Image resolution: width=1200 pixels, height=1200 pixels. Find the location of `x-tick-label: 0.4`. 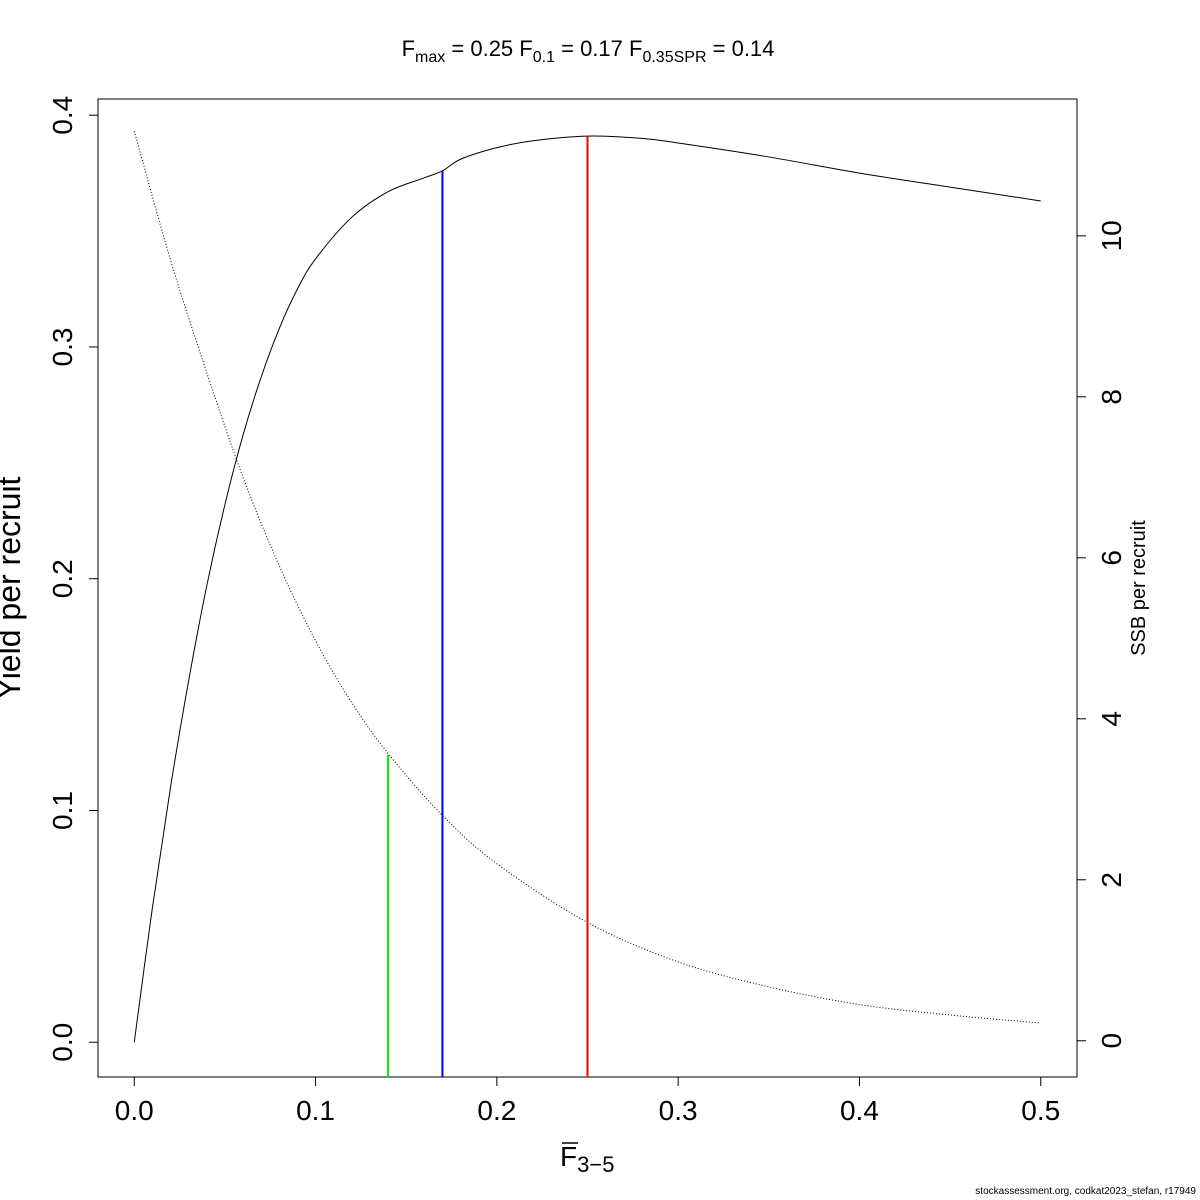

x-tick-label: 0.4 is located at coordinates (859, 1110).